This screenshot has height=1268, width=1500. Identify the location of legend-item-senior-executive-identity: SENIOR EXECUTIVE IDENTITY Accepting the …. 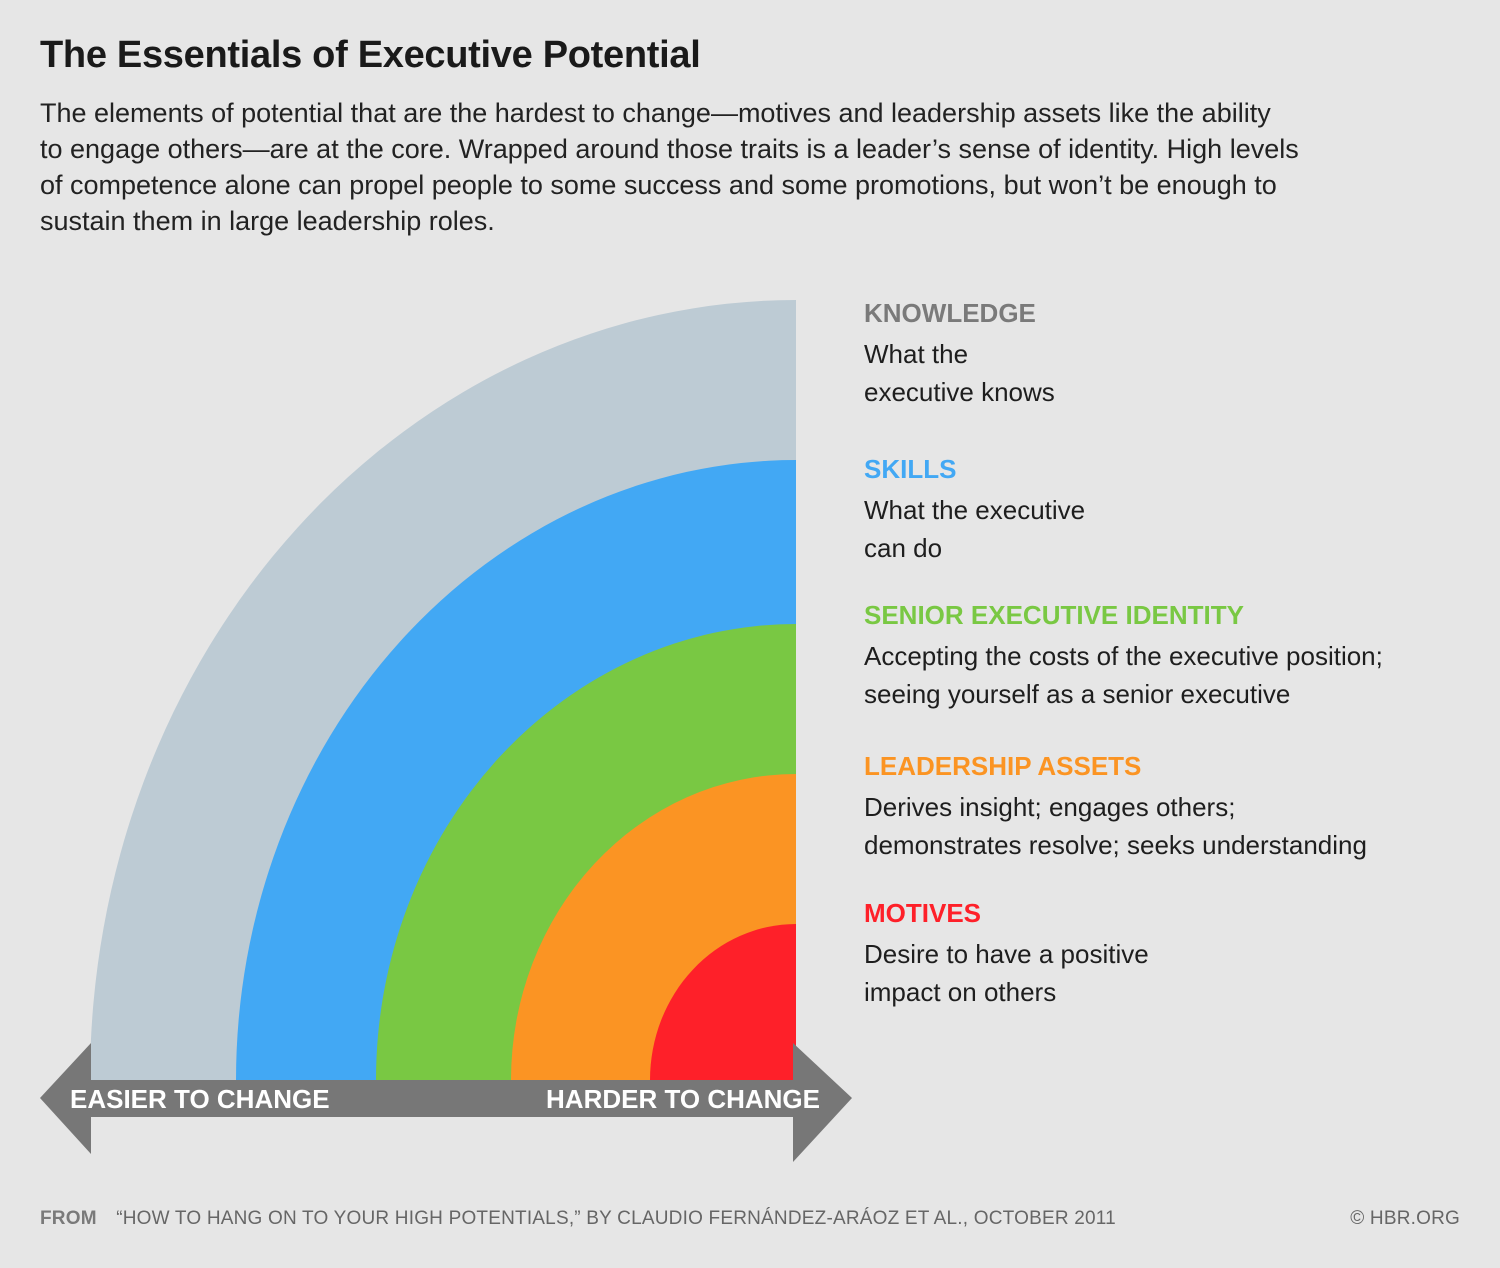
(1174, 656).